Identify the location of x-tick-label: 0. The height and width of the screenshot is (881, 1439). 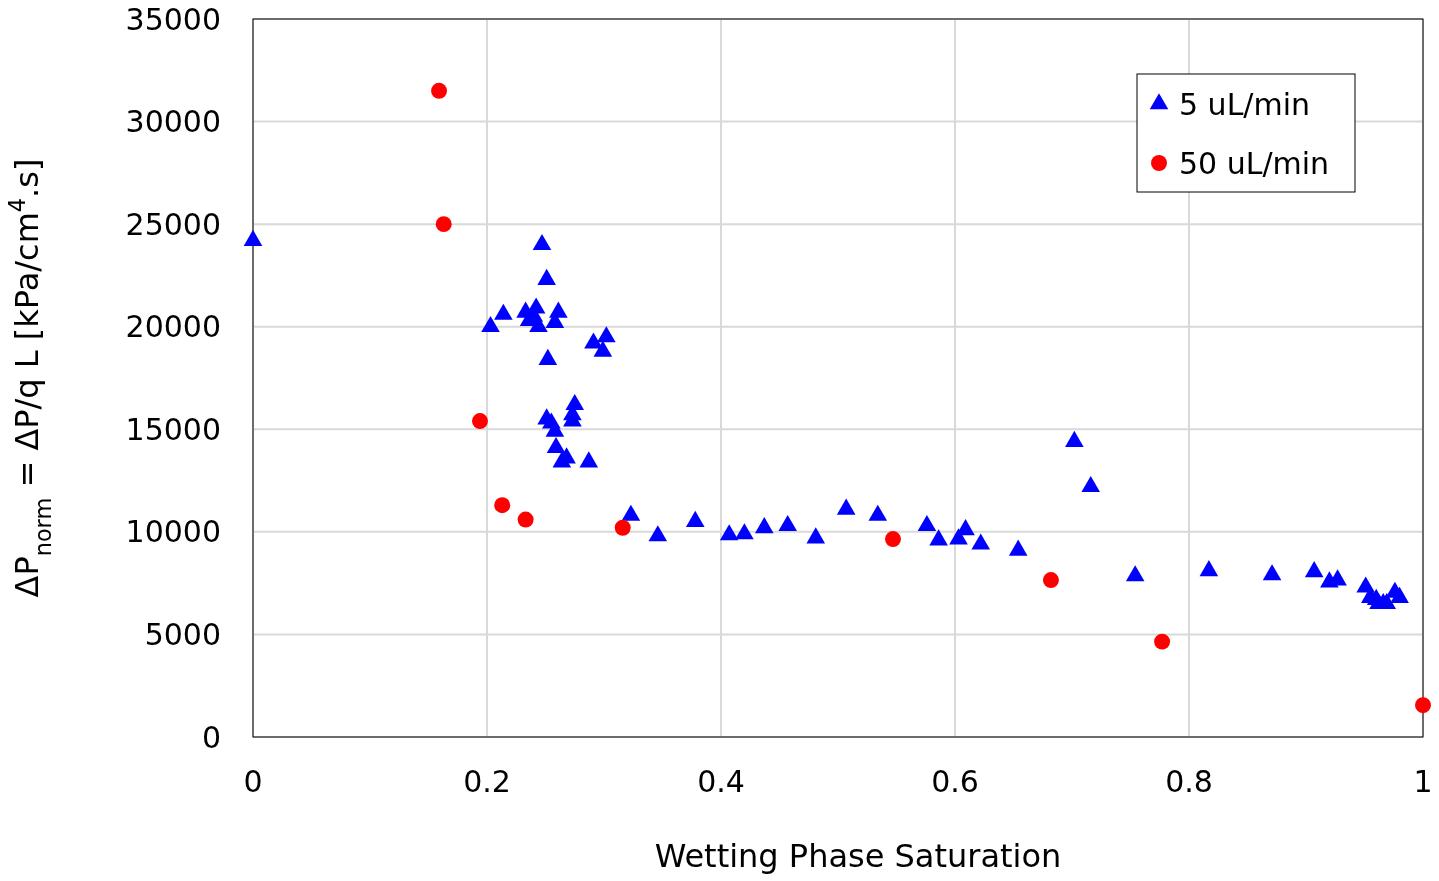
(253, 781).